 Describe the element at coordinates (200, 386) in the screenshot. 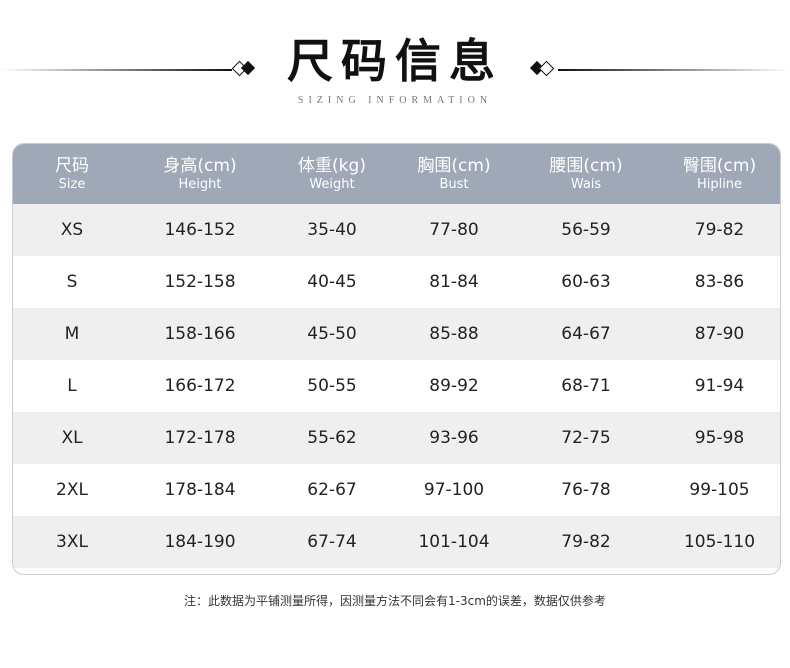

I see `table-cell: 166-172` at that location.